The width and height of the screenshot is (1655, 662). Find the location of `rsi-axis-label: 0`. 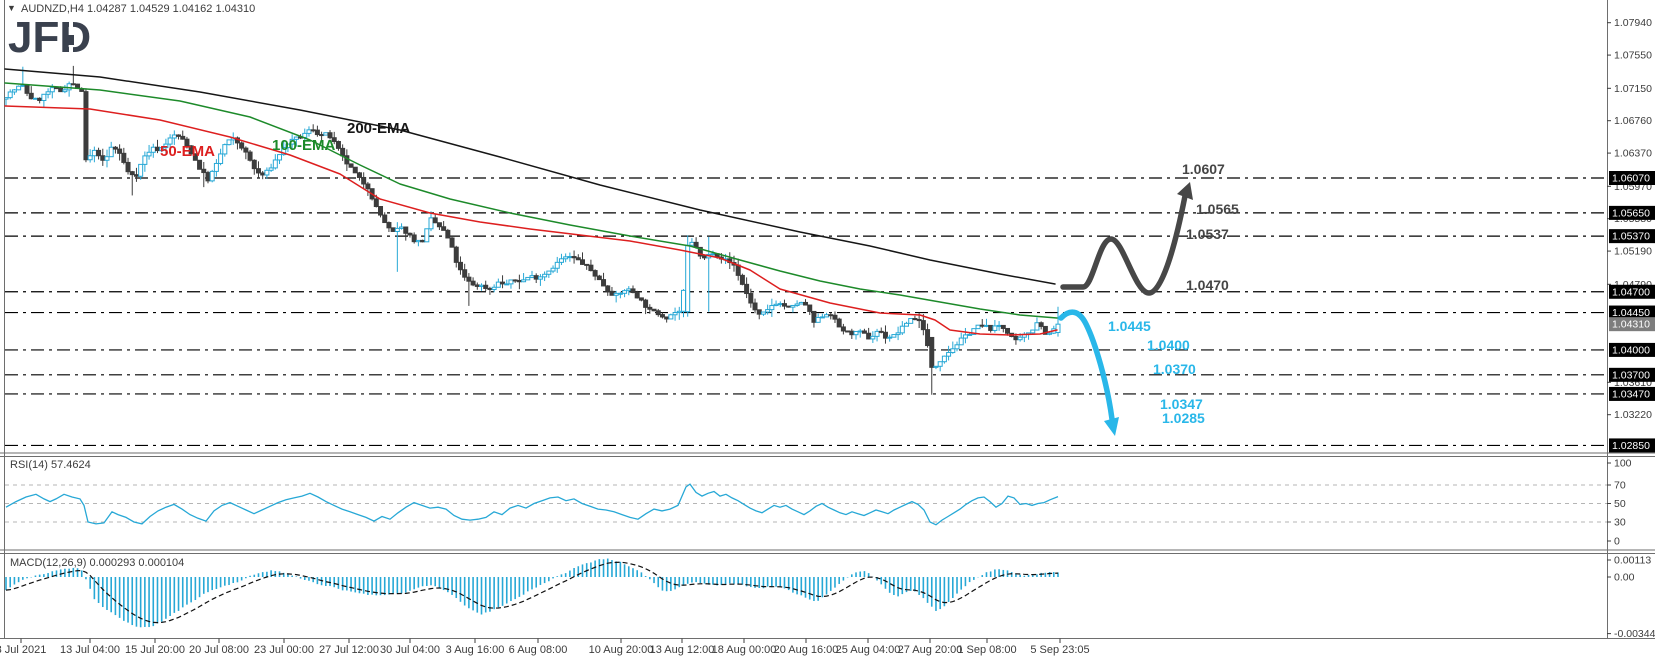

rsi-axis-label: 0 is located at coordinates (1617, 542).